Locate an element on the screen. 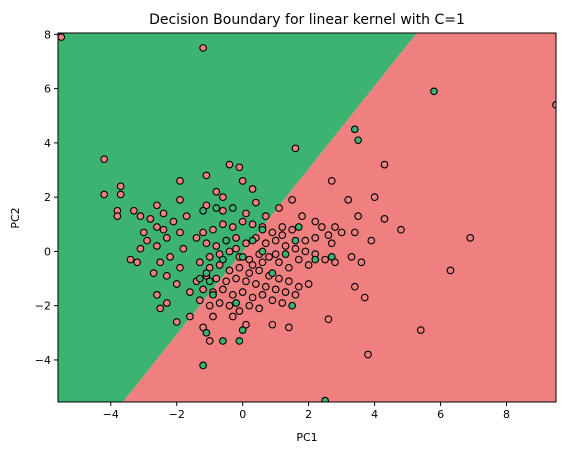 The width and height of the screenshot is (565, 455). y-tick-label: 8 is located at coordinates (47, 34).